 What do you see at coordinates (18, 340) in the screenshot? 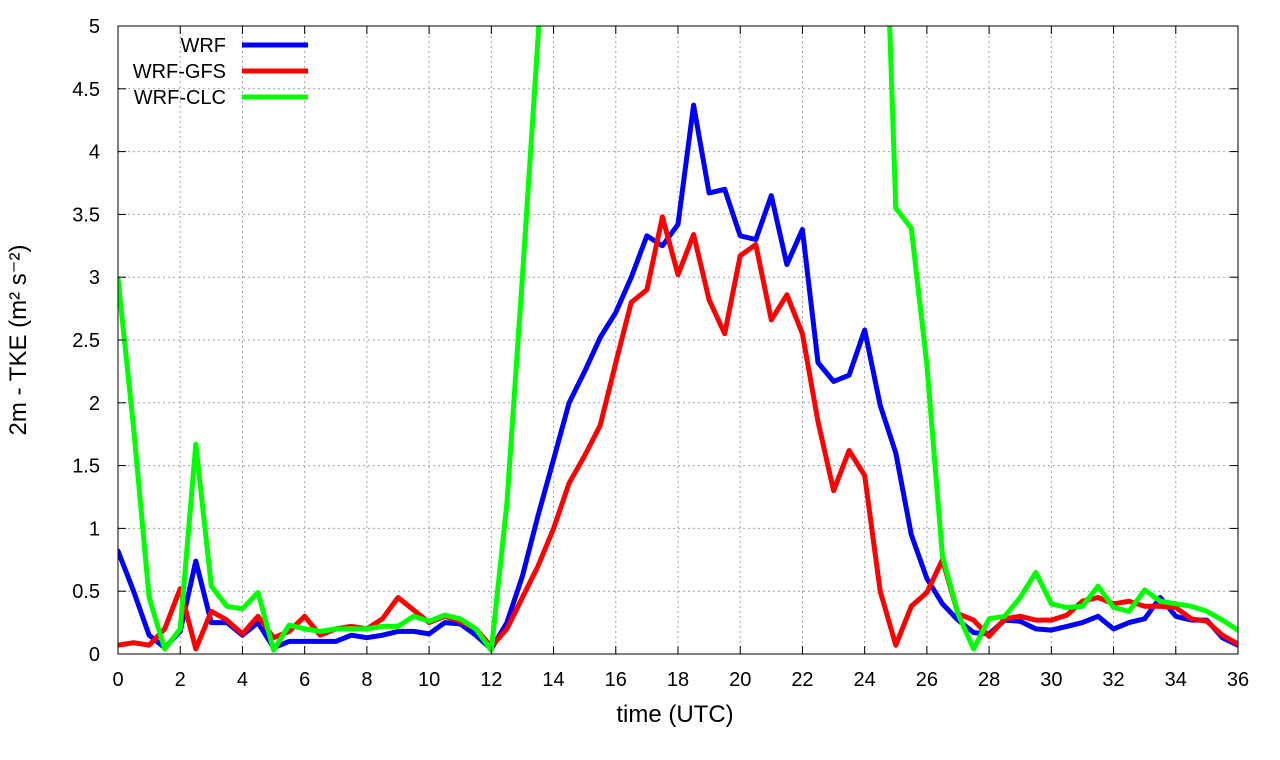
I see `y-axis-title: 2m - TKE (m² s⁻²)` at bounding box center [18, 340].